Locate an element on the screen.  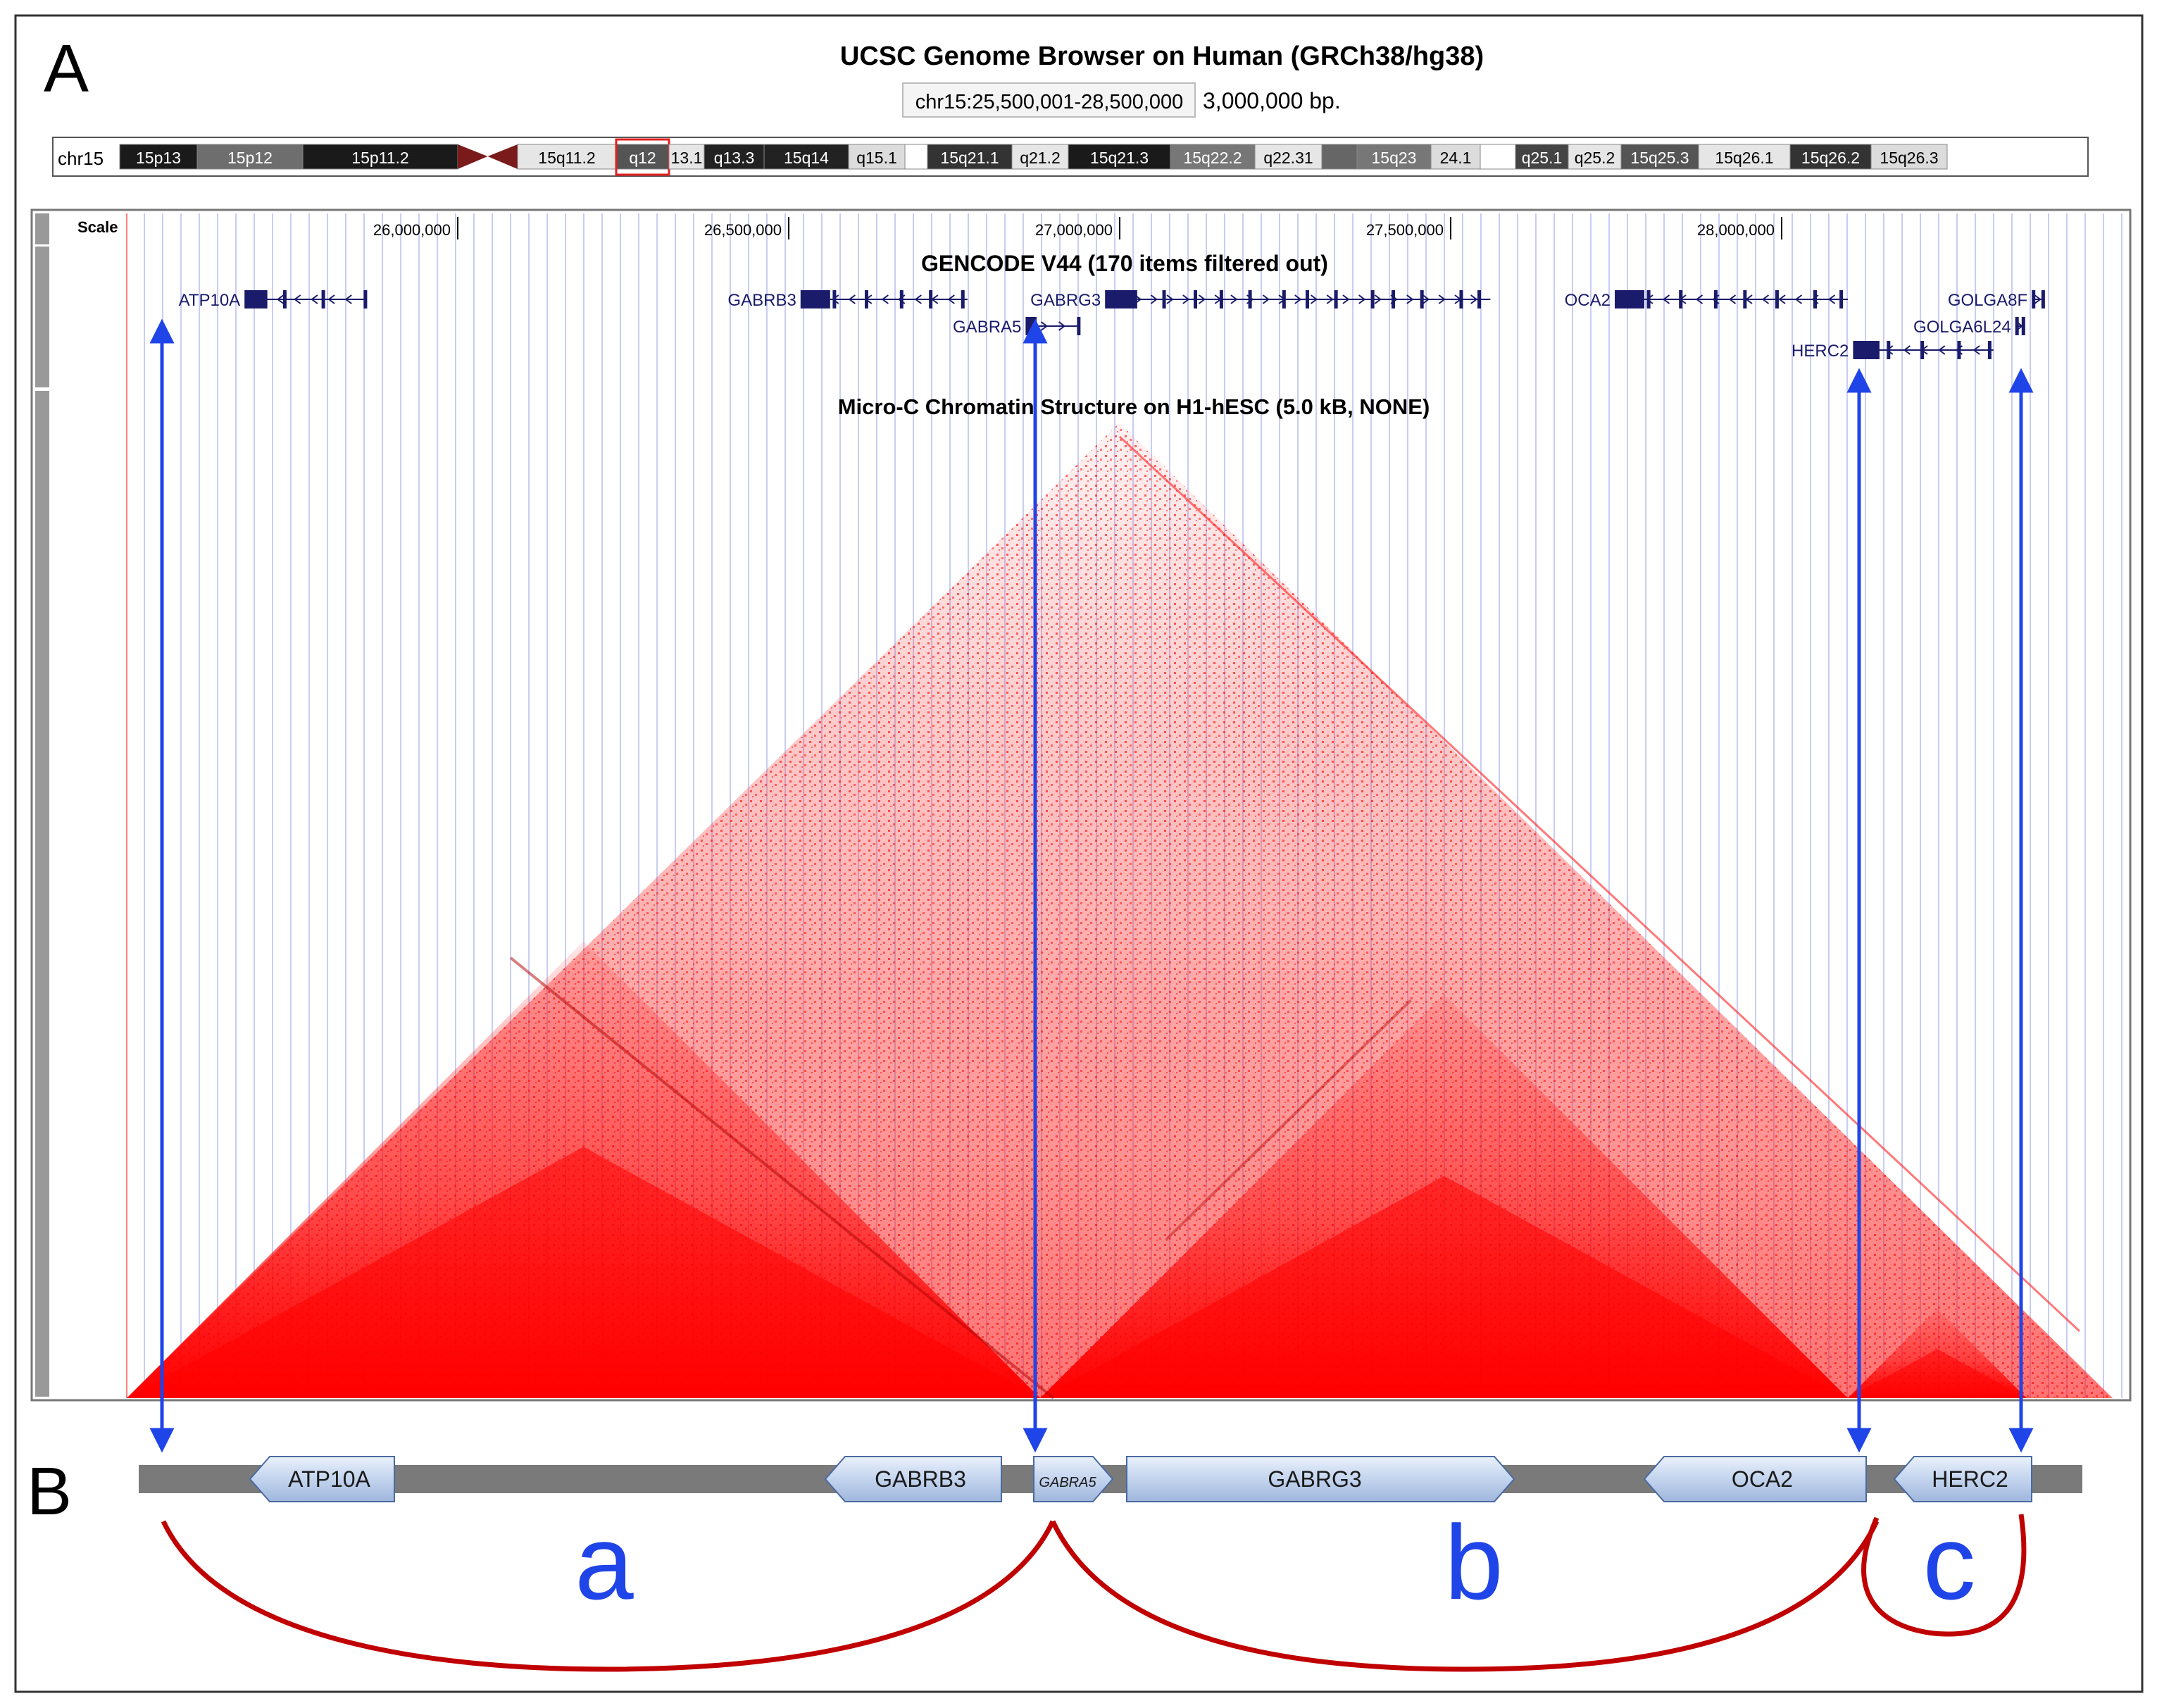
gene-atp10a: ATP10A is located at coordinates (273, 300).